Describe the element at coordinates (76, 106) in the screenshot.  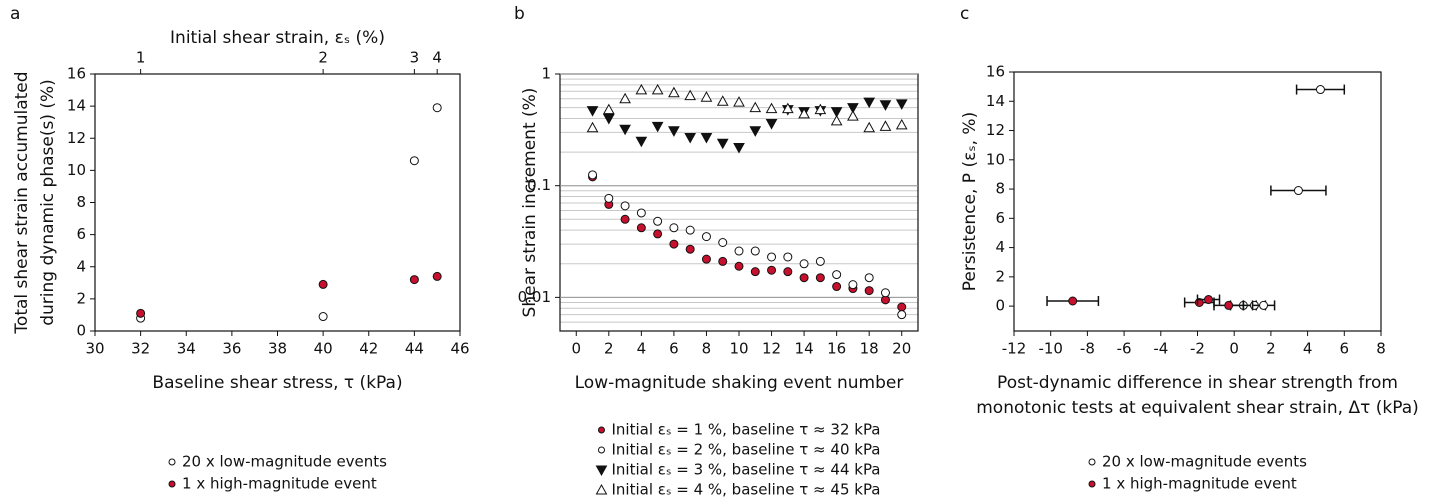
I see `y-tick-label: 14` at that location.